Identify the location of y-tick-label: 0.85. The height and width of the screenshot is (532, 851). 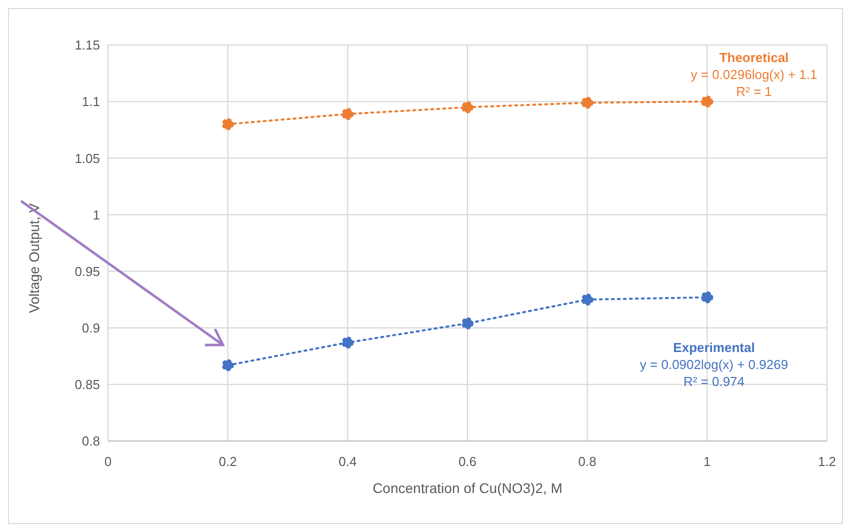
(87, 384).